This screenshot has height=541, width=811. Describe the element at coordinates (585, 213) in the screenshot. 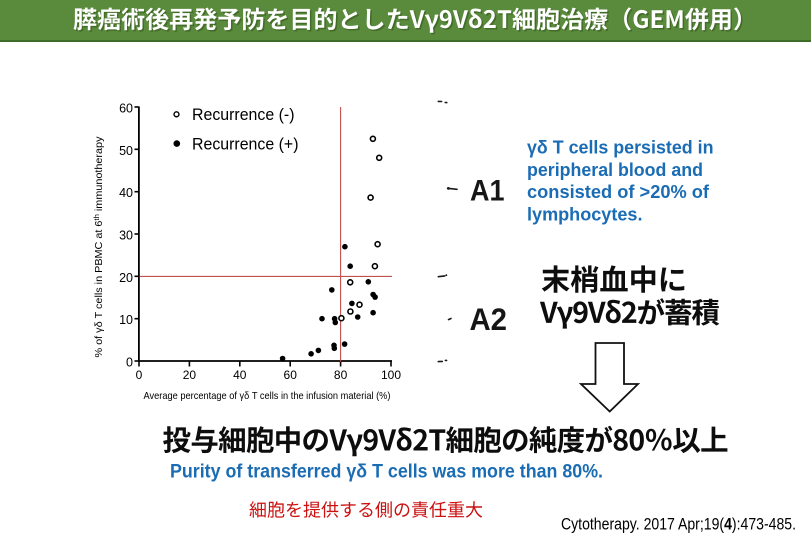

I see `svg-text: lymphocytes.` at that location.